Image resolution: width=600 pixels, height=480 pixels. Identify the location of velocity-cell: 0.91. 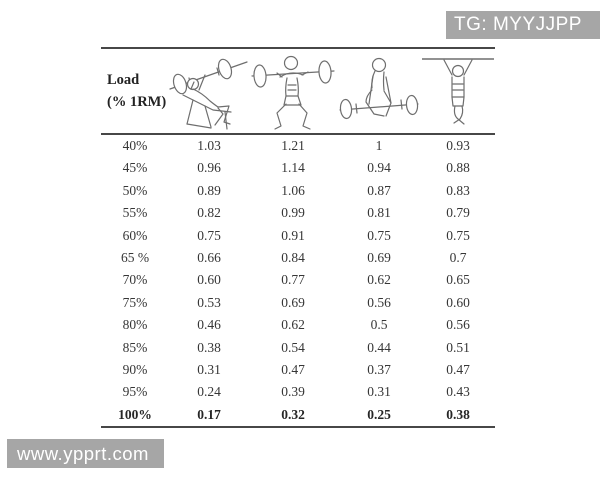
(293, 235).